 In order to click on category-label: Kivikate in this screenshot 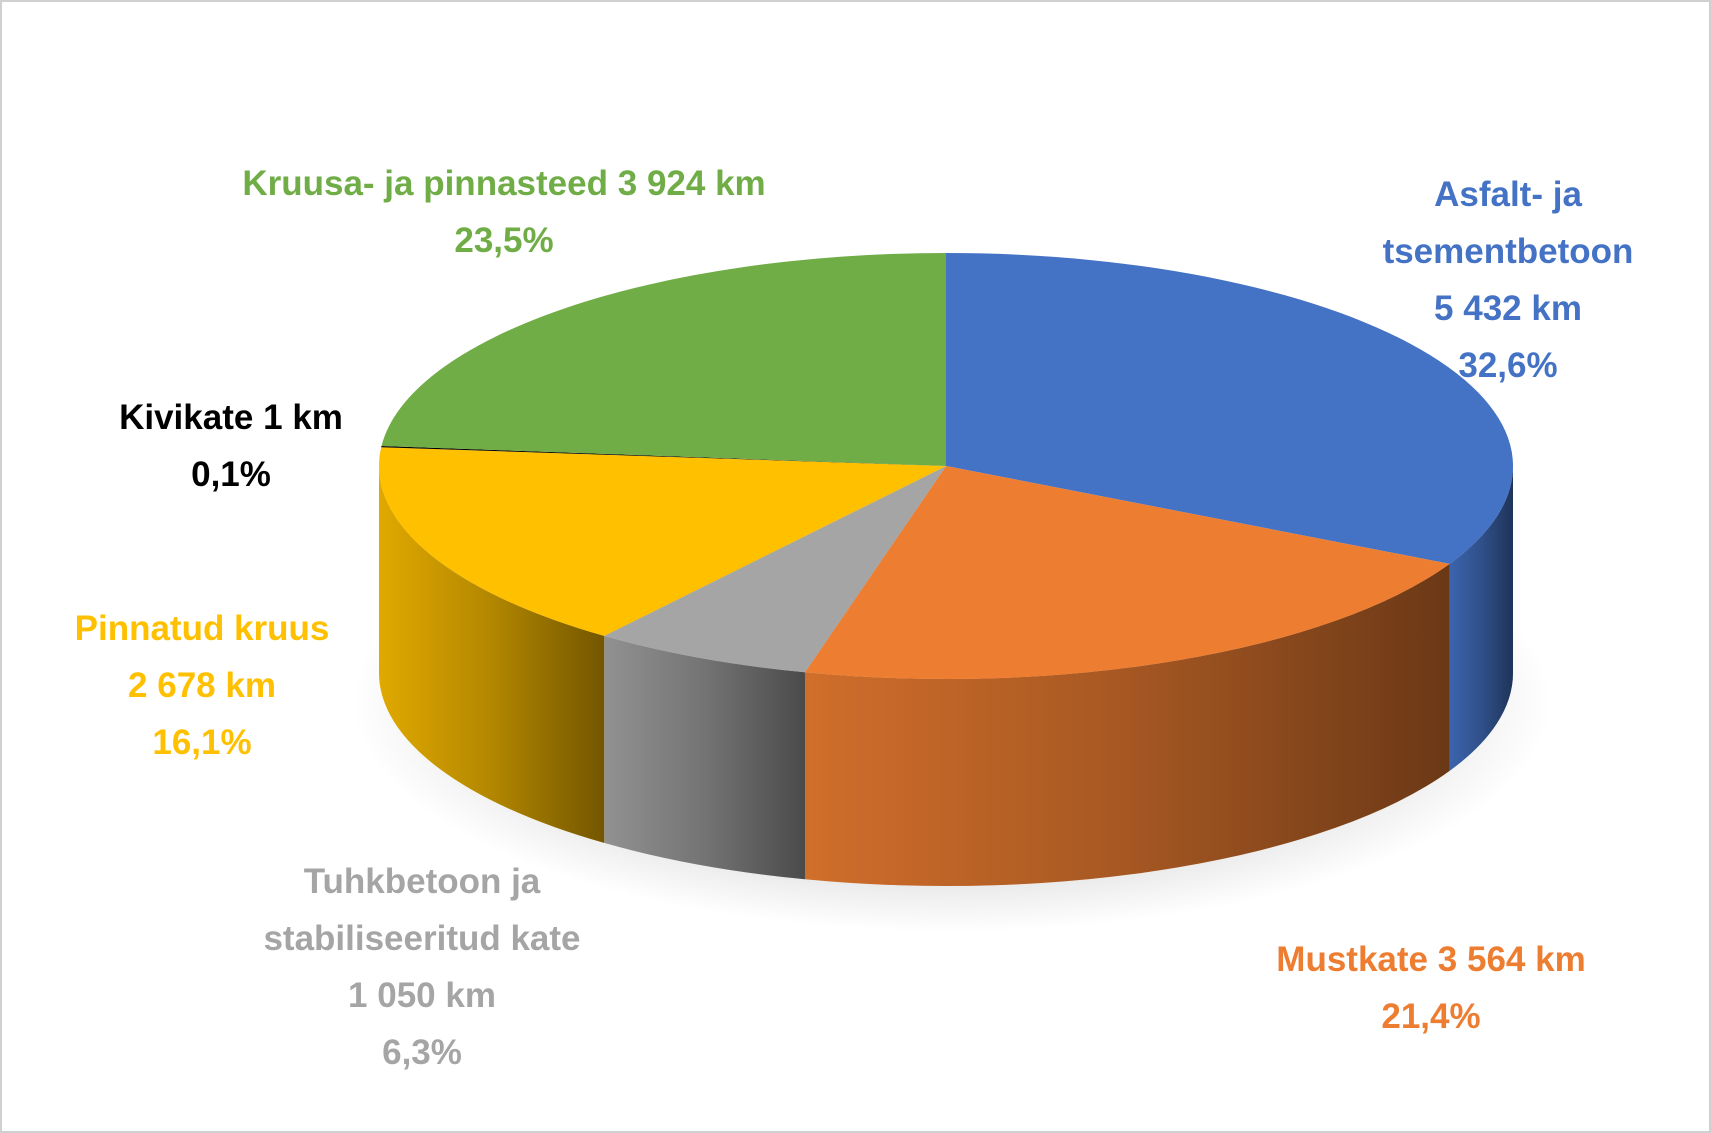, I will do `click(186, 417)`.